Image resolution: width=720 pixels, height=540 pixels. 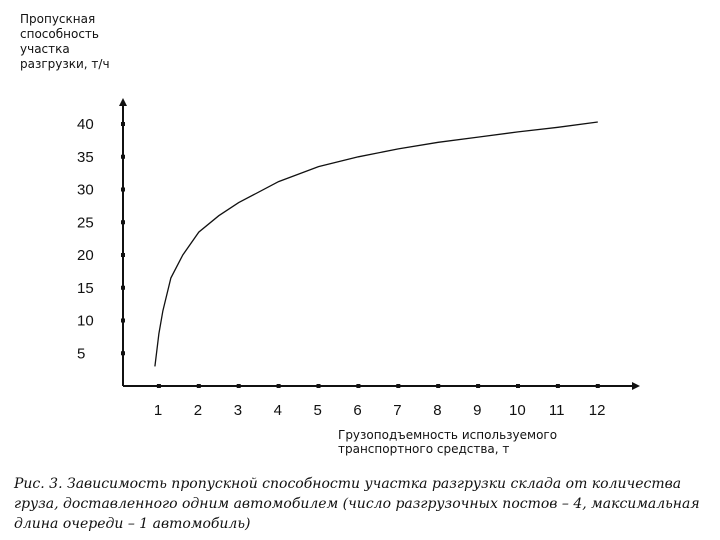 What do you see at coordinates (636, 386) in the screenshot?
I see `x-axis-arrow` at bounding box center [636, 386].